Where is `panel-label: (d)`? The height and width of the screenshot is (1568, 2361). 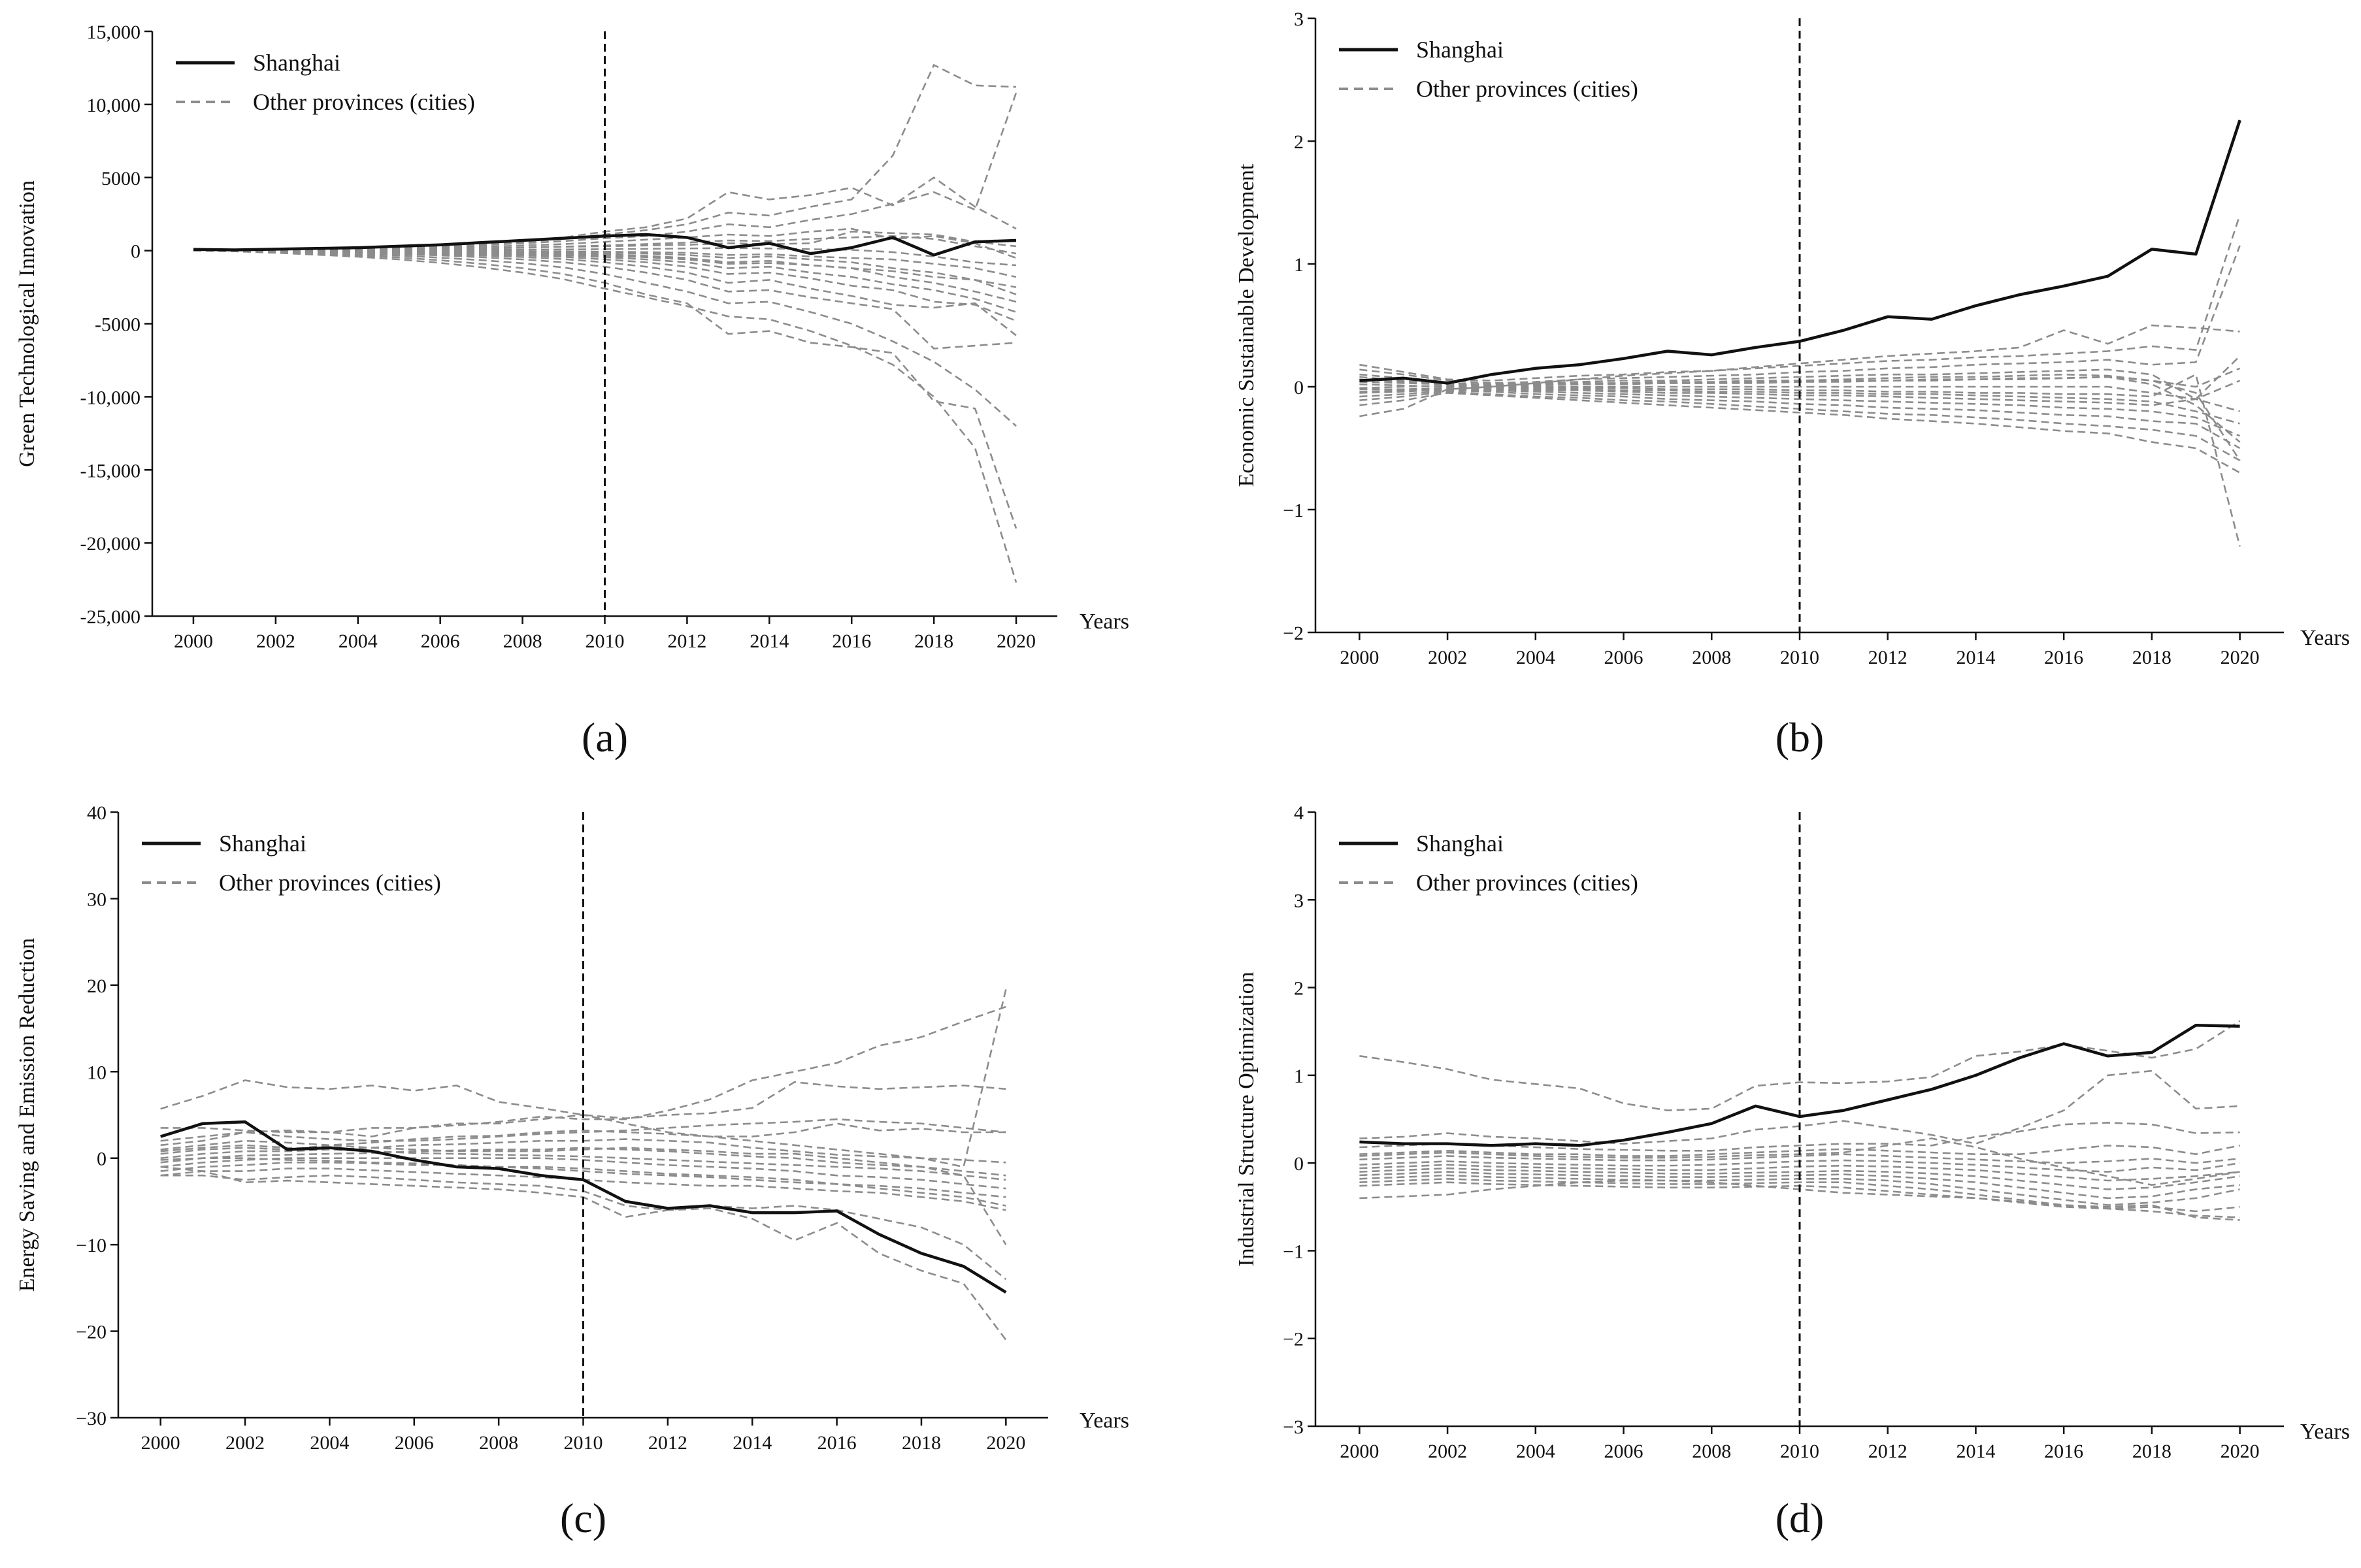 panel-label: (d) is located at coordinates (1799, 1518).